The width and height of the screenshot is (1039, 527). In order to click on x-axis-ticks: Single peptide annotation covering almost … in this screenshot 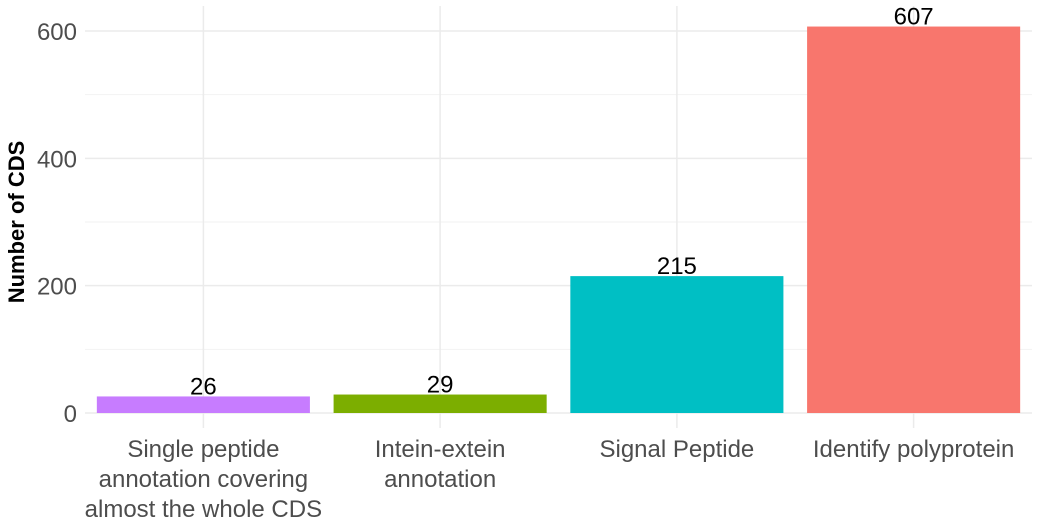, I will do `click(550, 479)`.